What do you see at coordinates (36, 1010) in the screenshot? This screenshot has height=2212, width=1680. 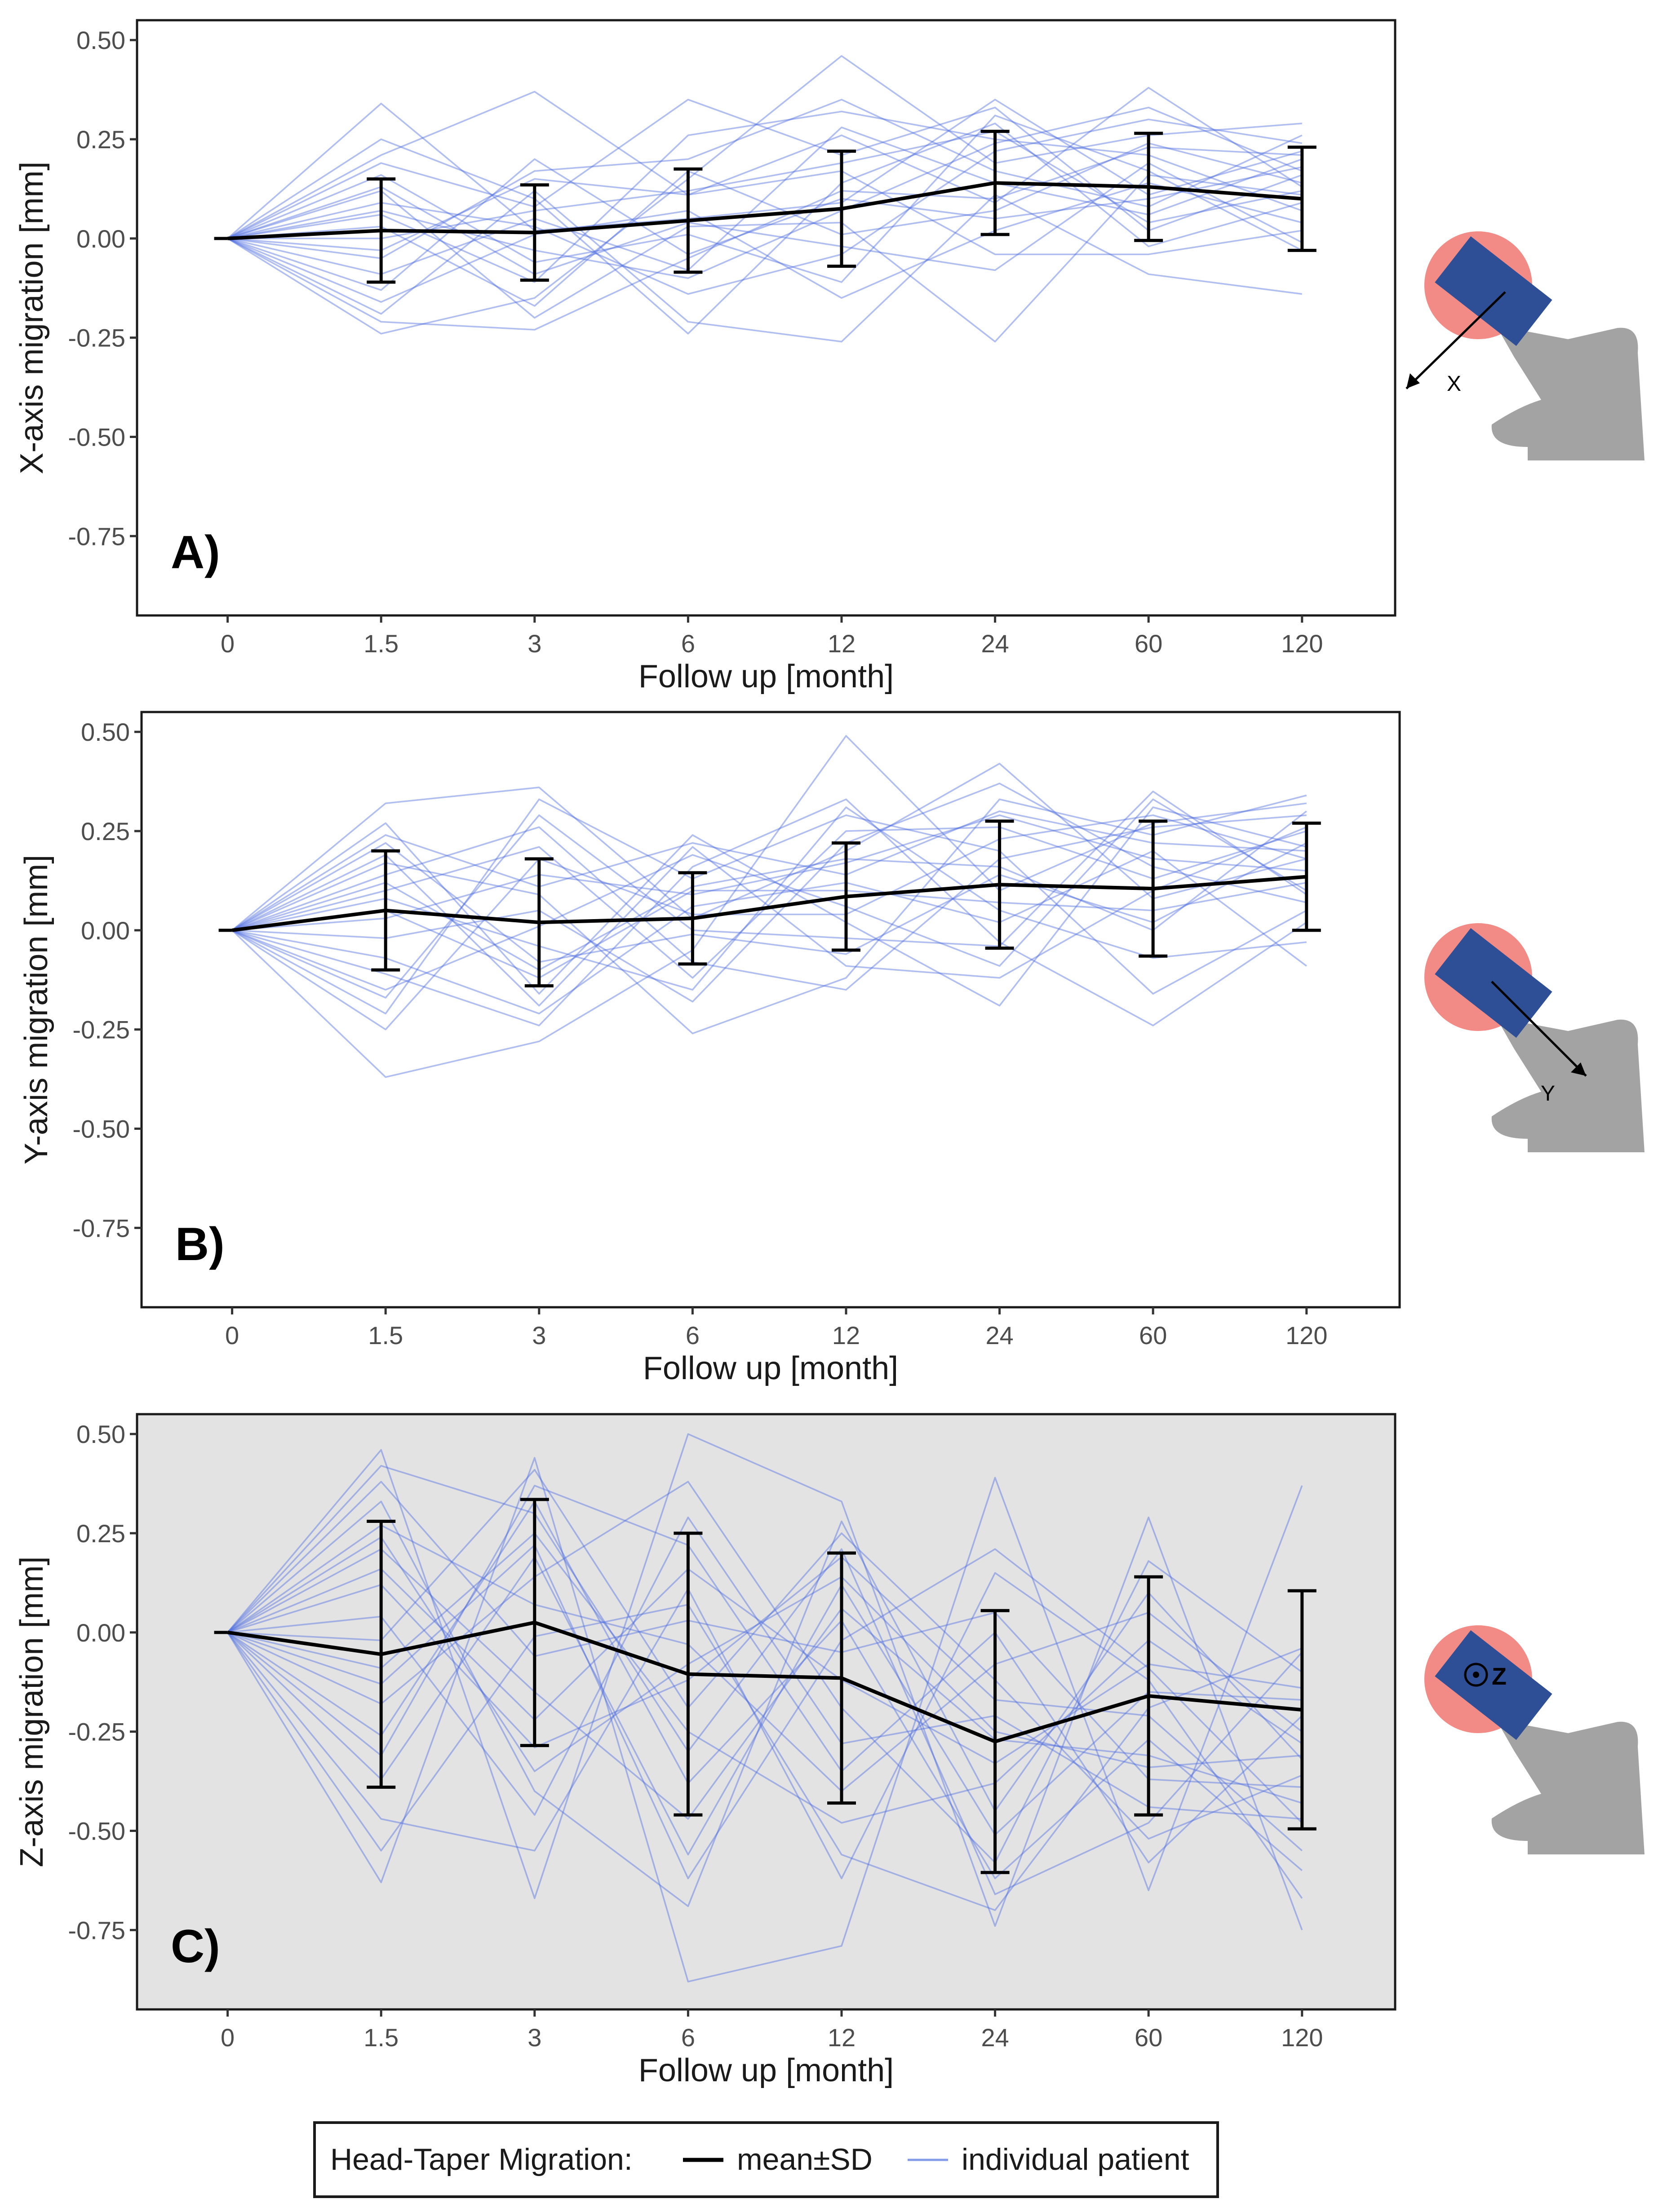 I see `y-axis-title: Y-axis migration [mm]` at bounding box center [36, 1010].